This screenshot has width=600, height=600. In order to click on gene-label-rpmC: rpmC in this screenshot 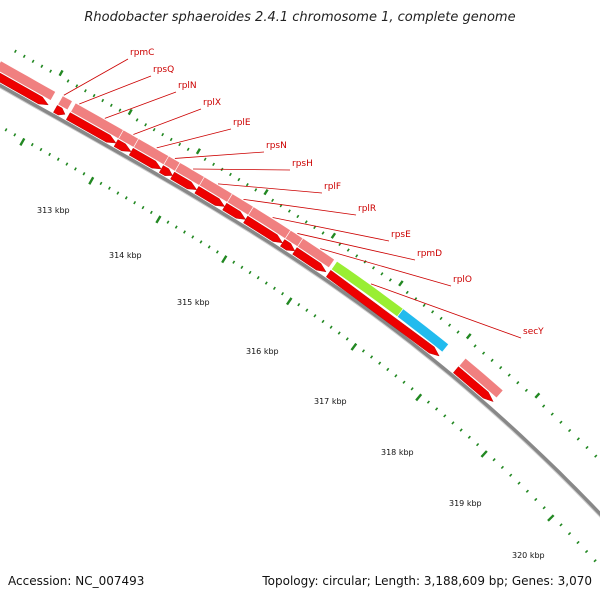, I will do `click(142, 53)`.